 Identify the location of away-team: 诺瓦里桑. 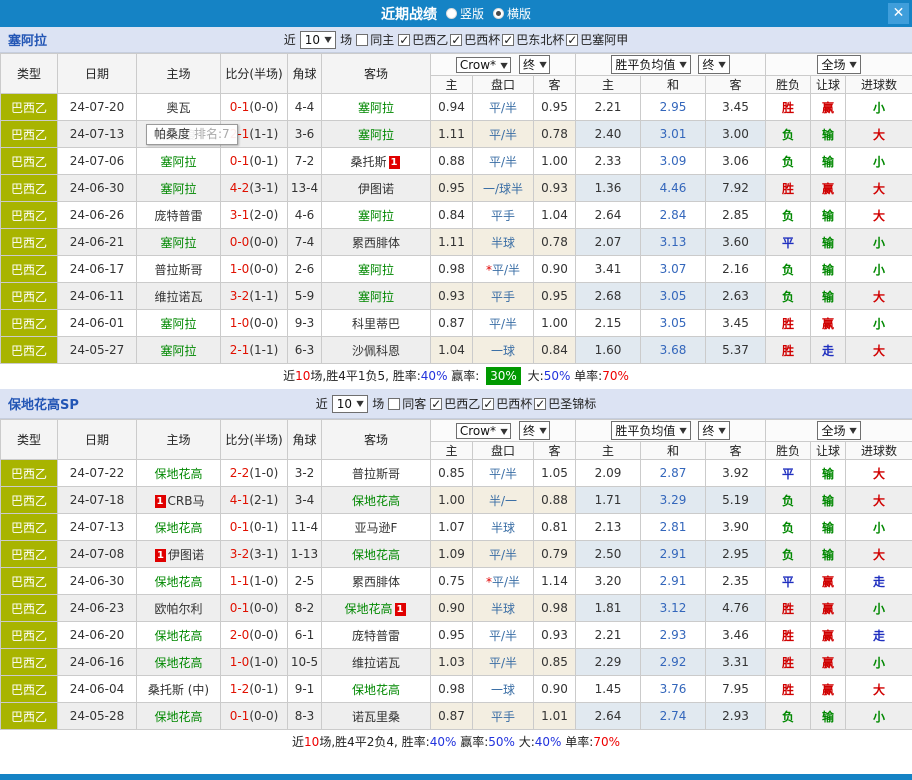
(376, 716).